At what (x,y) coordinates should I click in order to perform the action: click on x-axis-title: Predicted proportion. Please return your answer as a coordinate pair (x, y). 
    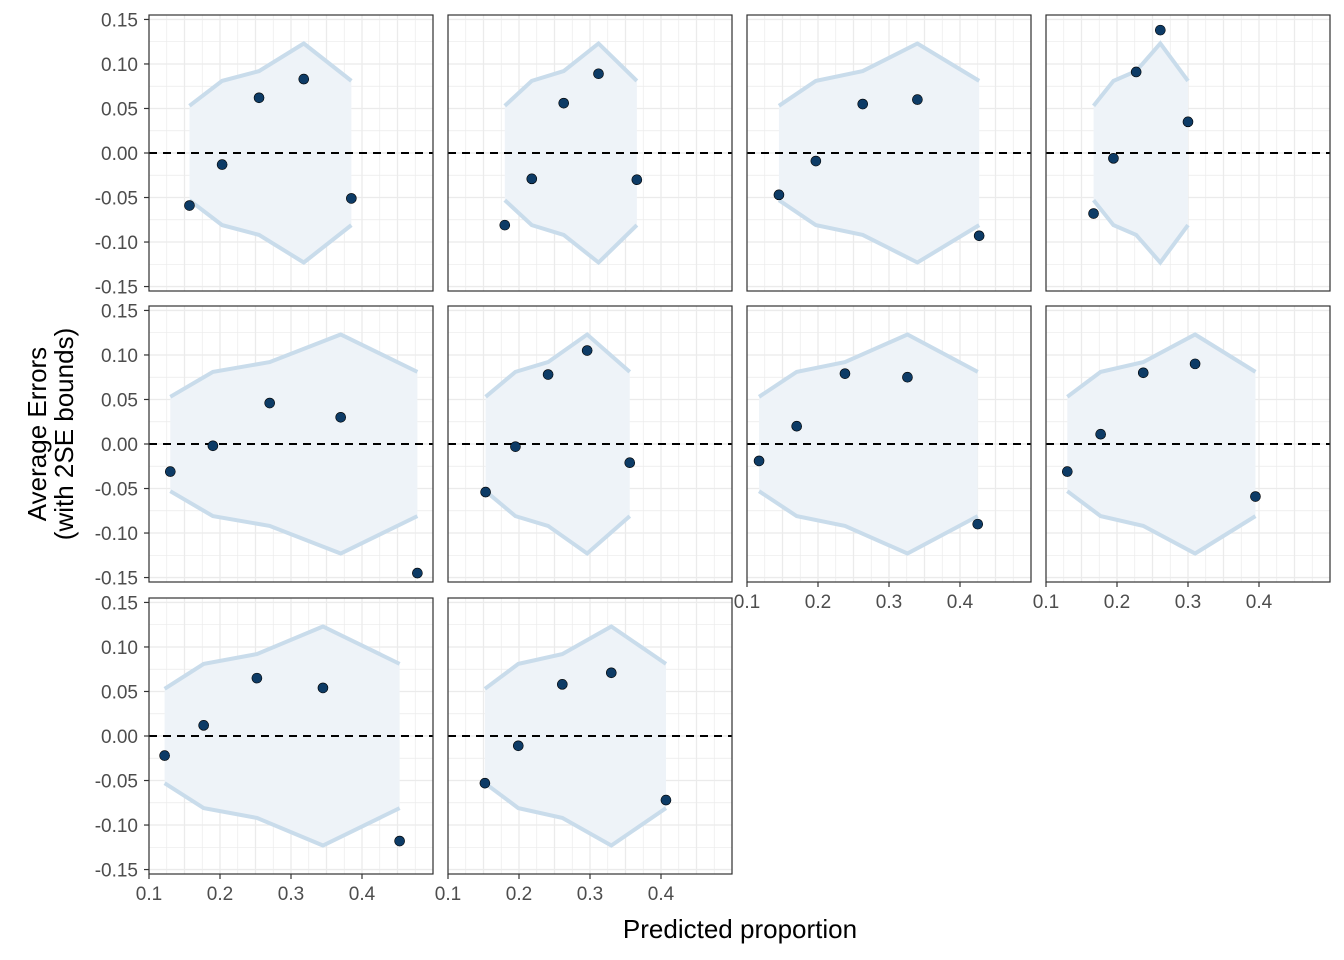
    Looking at the image, I should click on (740, 929).